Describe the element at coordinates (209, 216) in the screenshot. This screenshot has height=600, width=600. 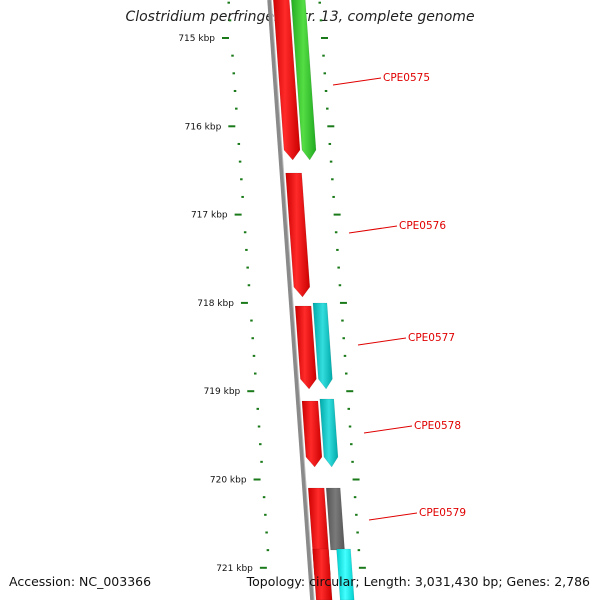
I see `ruler-tick-label: 717 kbp` at that location.